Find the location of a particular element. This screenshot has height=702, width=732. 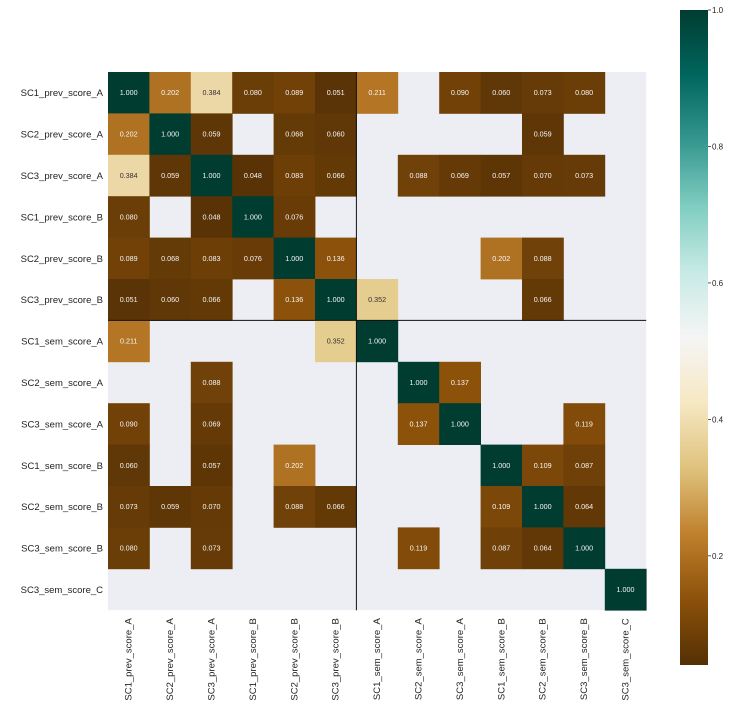

y-label-10: SC2_sem_score_B is located at coordinates (62, 507).